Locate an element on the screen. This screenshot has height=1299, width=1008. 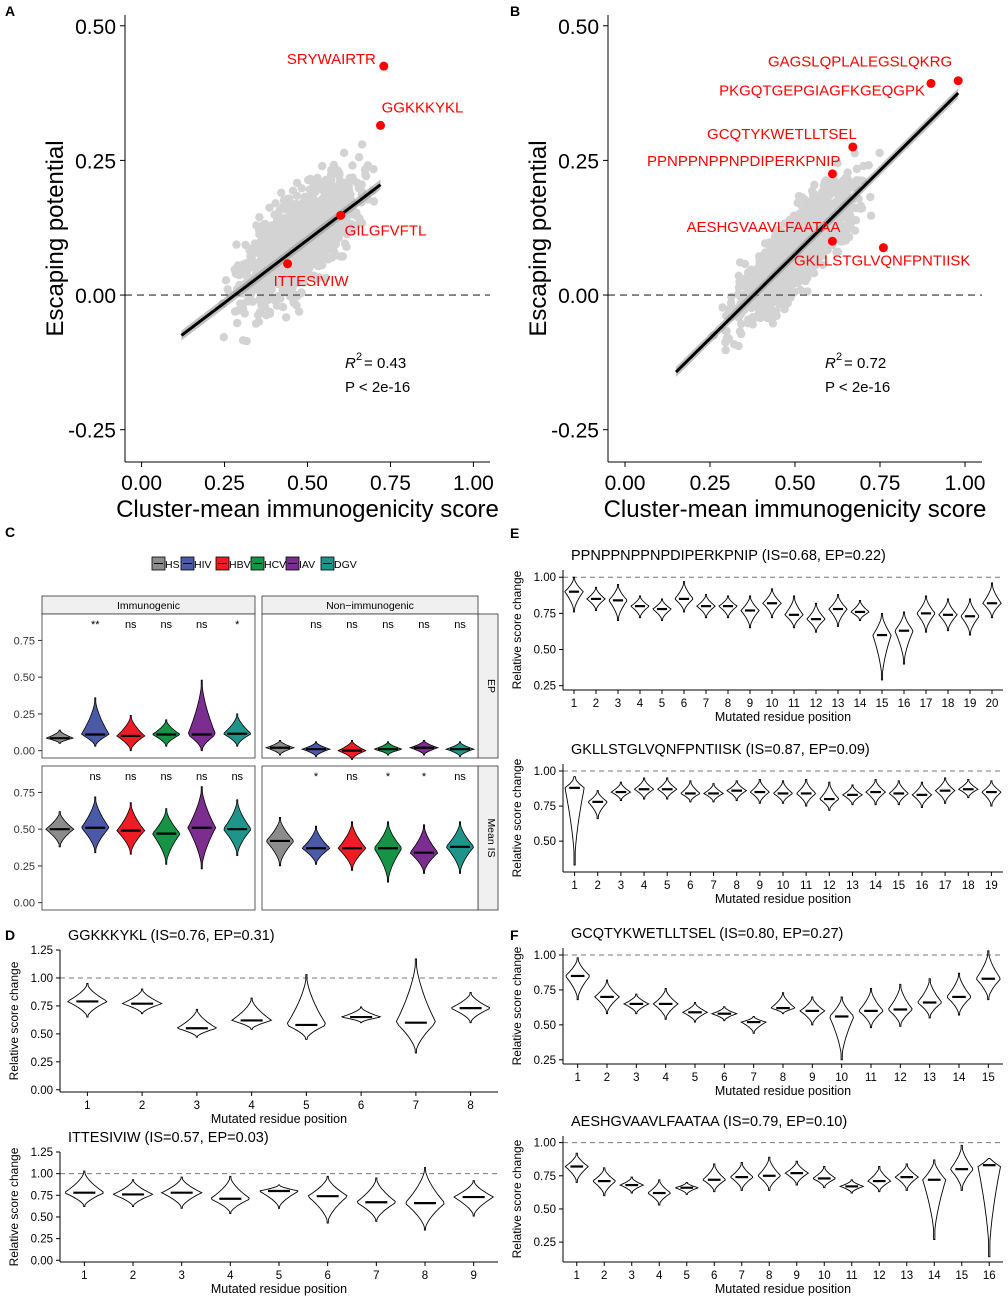
legend-label: HBV is located at coordinates (240, 565).